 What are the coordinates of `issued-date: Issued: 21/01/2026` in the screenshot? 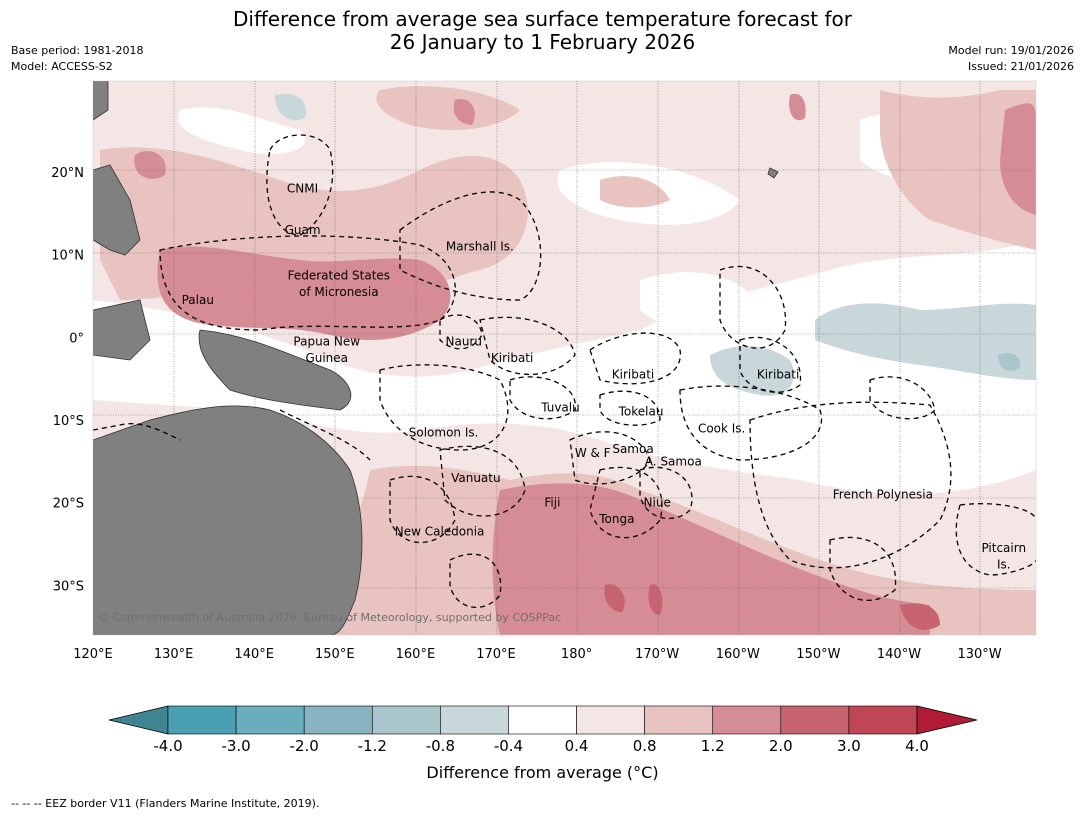 It's located at (1020, 66).